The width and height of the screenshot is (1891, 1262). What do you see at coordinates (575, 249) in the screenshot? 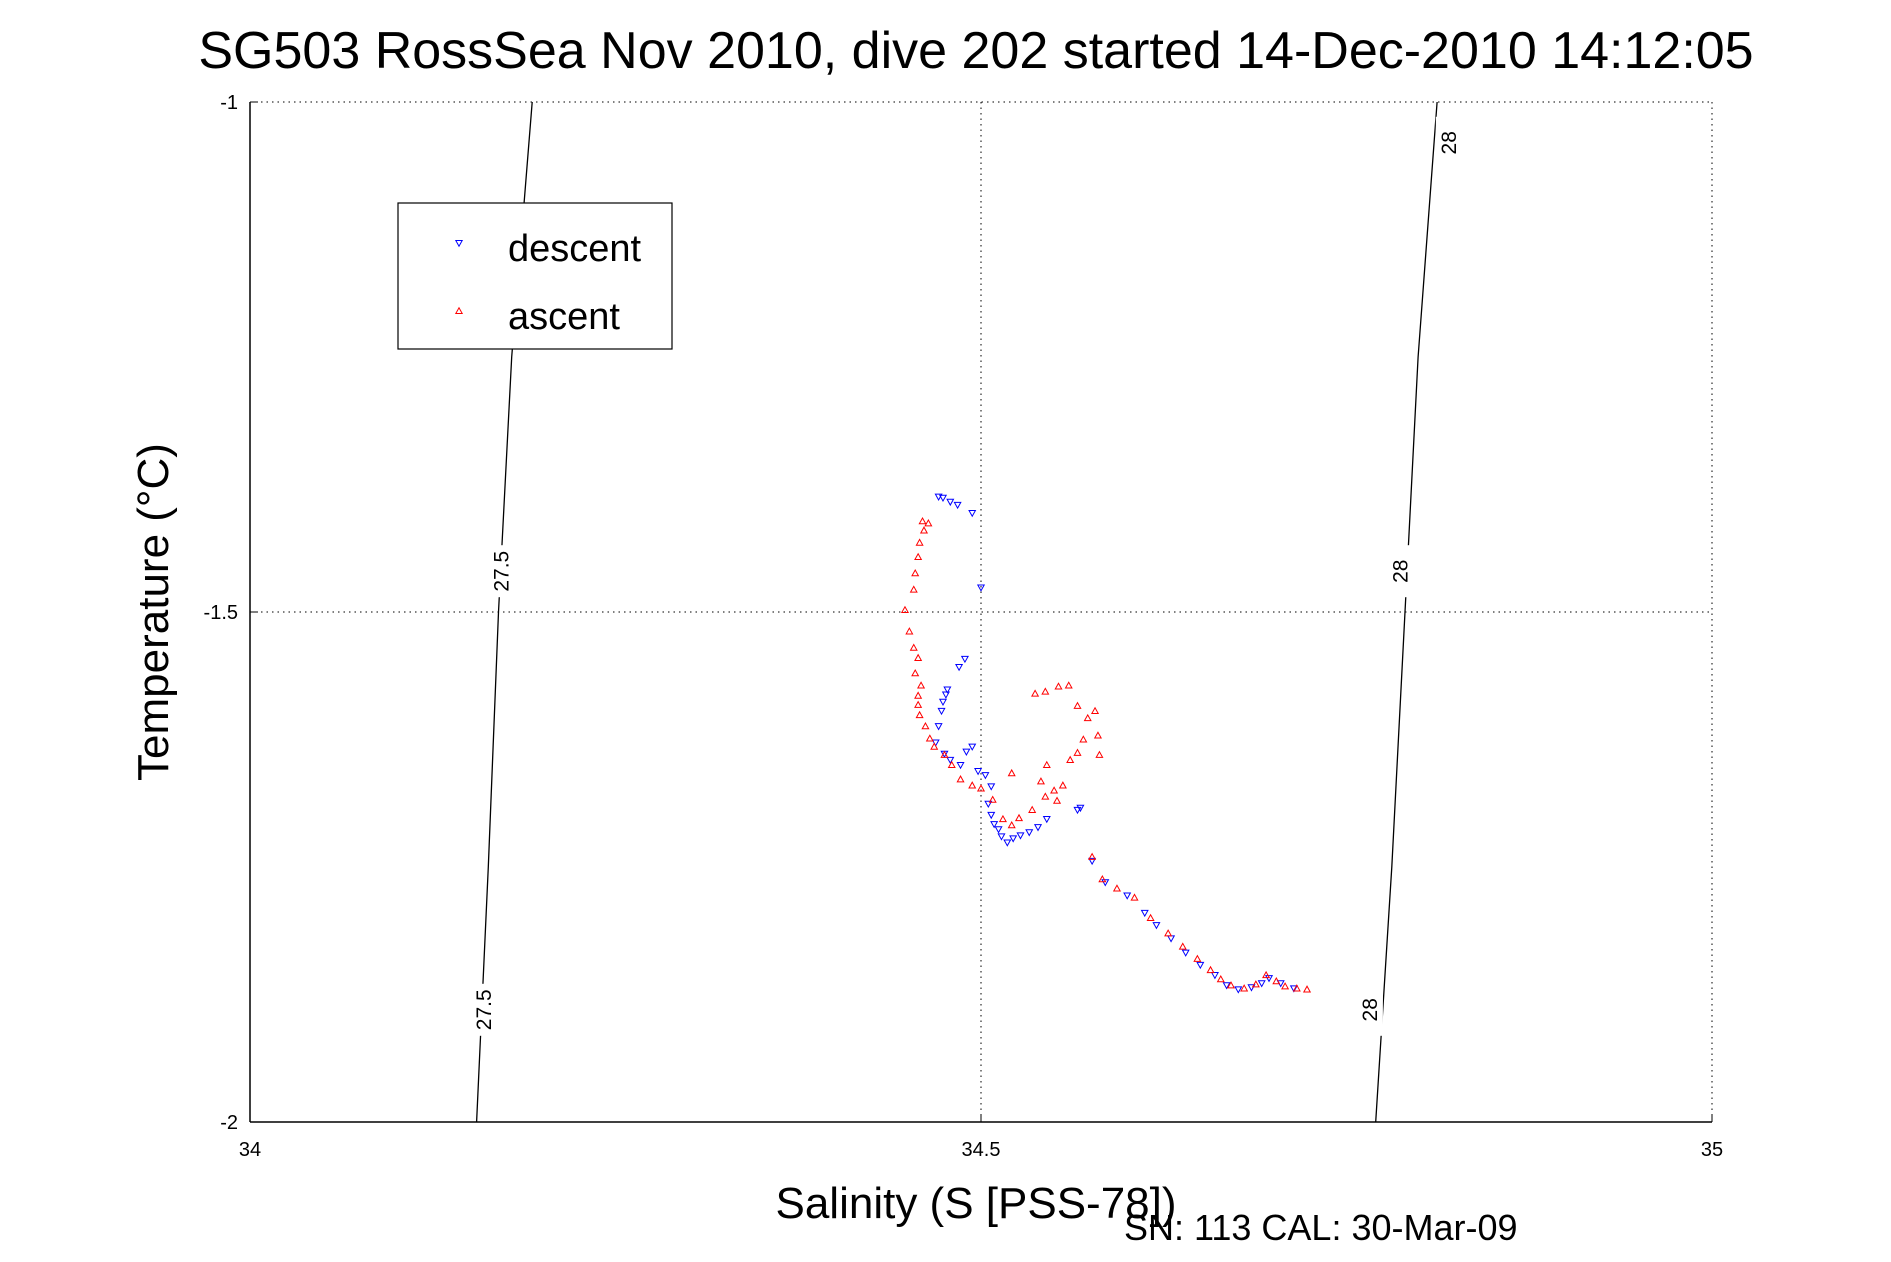
I see `legend-label-descent: descent` at bounding box center [575, 249].